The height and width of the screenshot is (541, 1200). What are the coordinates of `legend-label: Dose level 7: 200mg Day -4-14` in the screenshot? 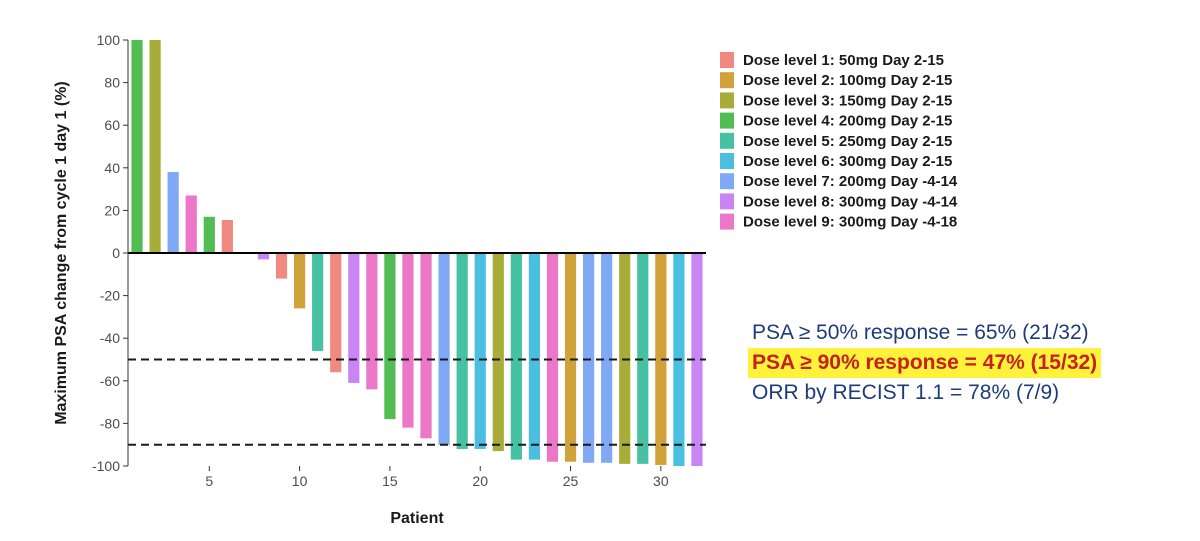 It's located at (850, 181).